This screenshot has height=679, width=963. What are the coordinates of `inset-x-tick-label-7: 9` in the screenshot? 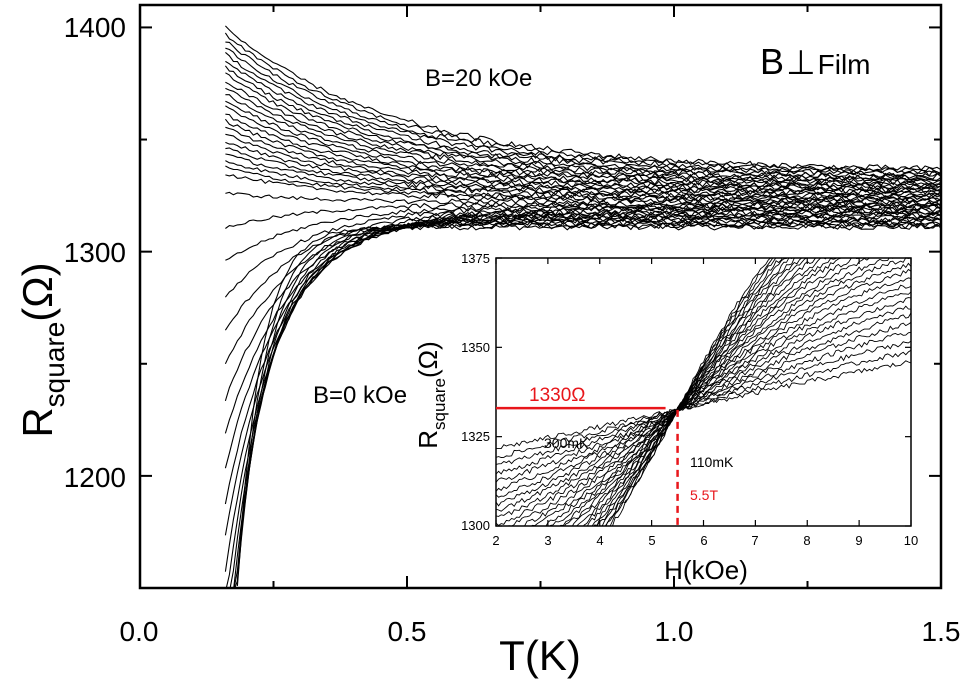 It's located at (858, 540).